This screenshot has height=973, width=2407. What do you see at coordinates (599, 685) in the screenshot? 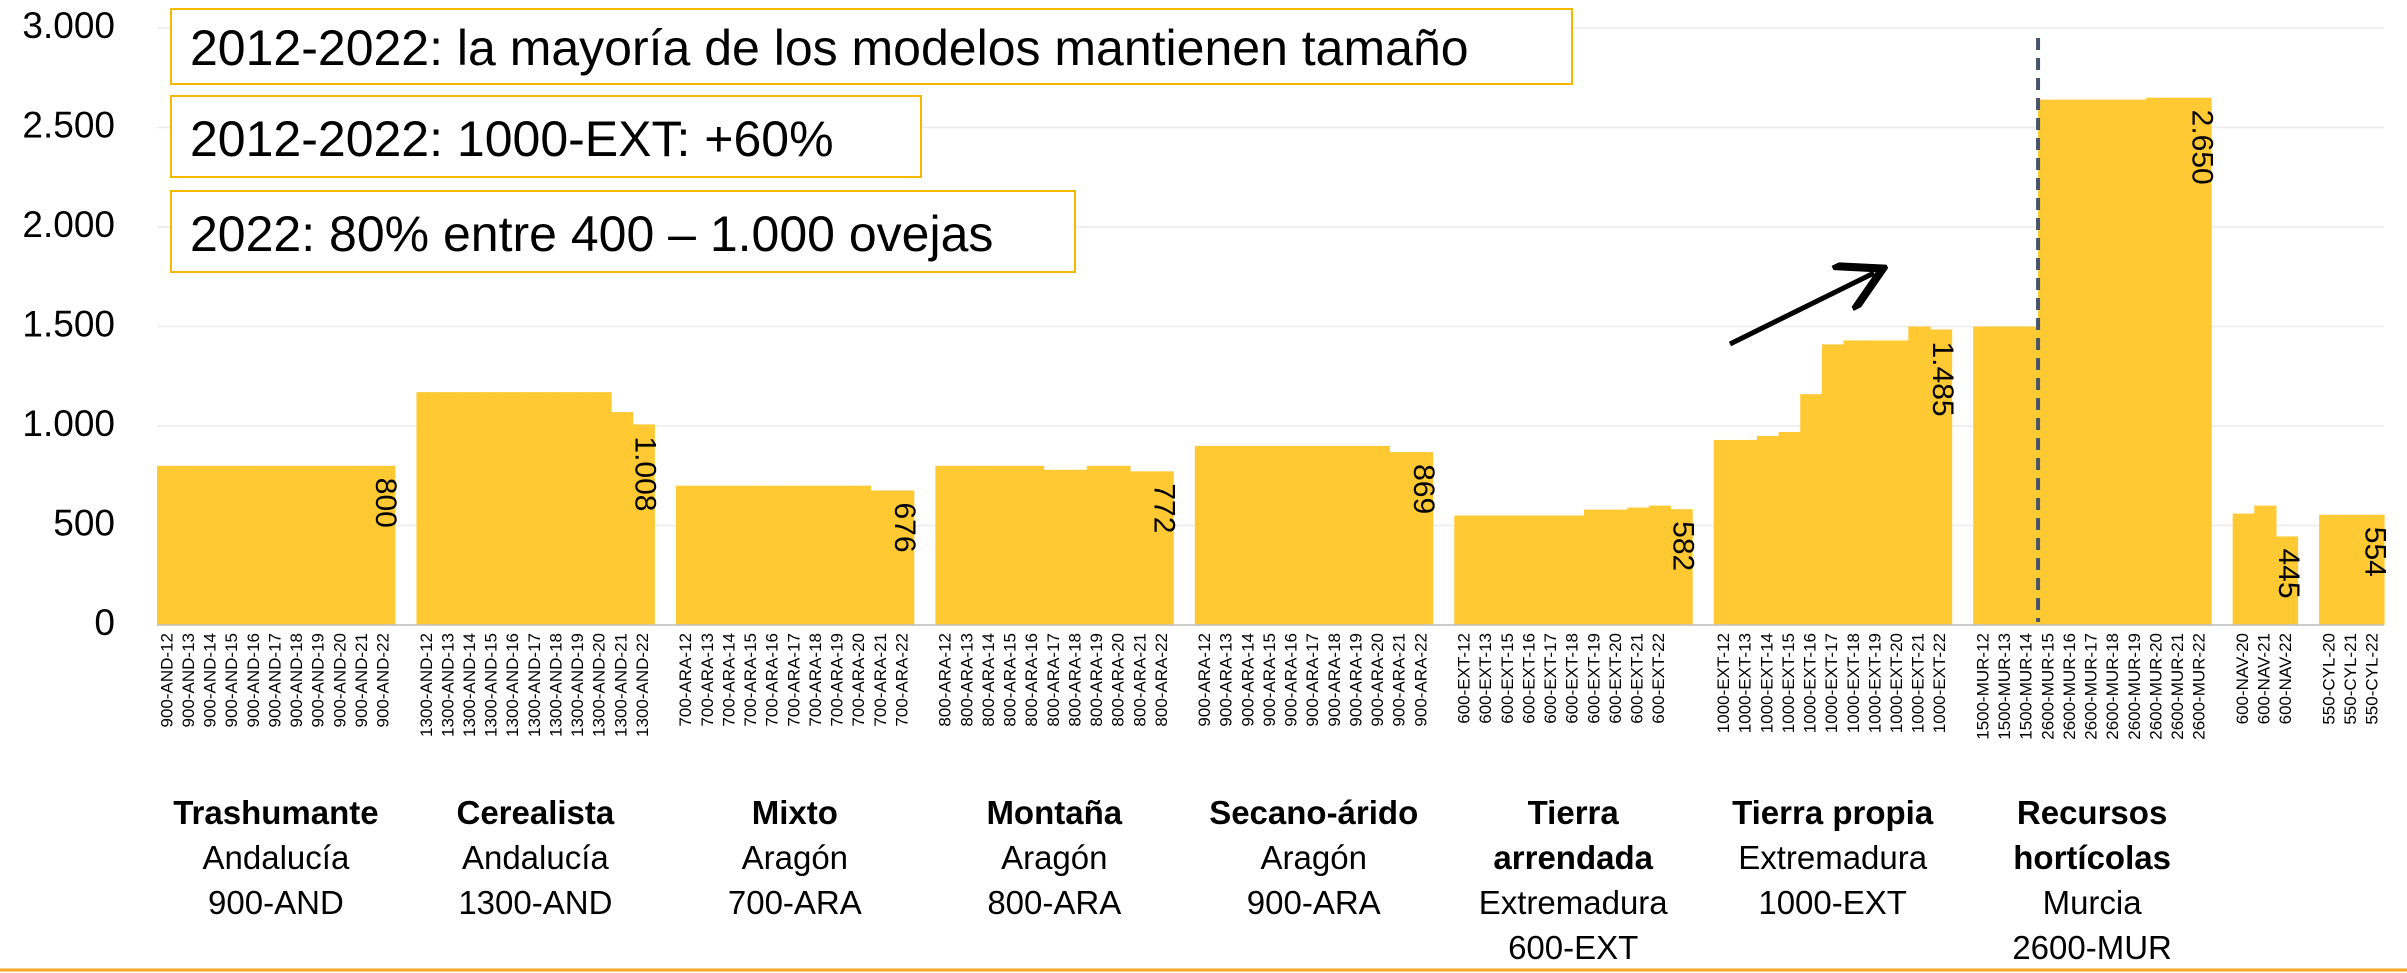
I see `x-tick-label: 1300-AND-20` at bounding box center [599, 685].